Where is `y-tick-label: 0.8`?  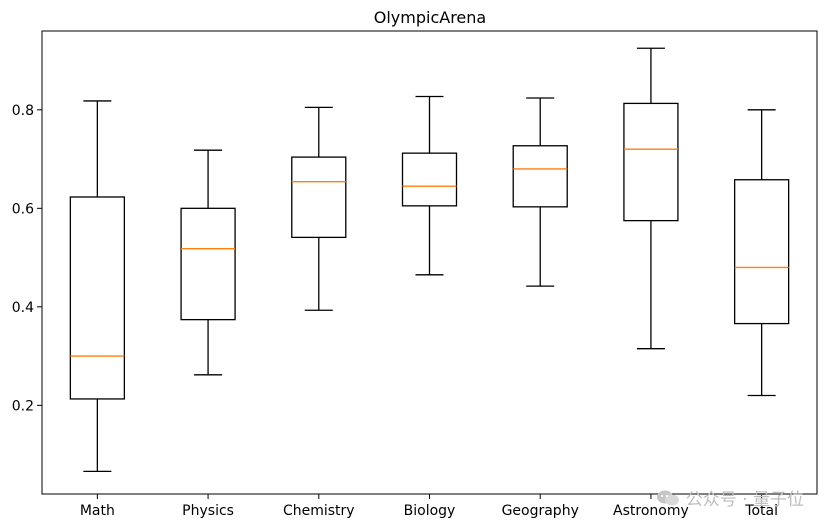 y-tick-label: 0.8 is located at coordinates (23, 111).